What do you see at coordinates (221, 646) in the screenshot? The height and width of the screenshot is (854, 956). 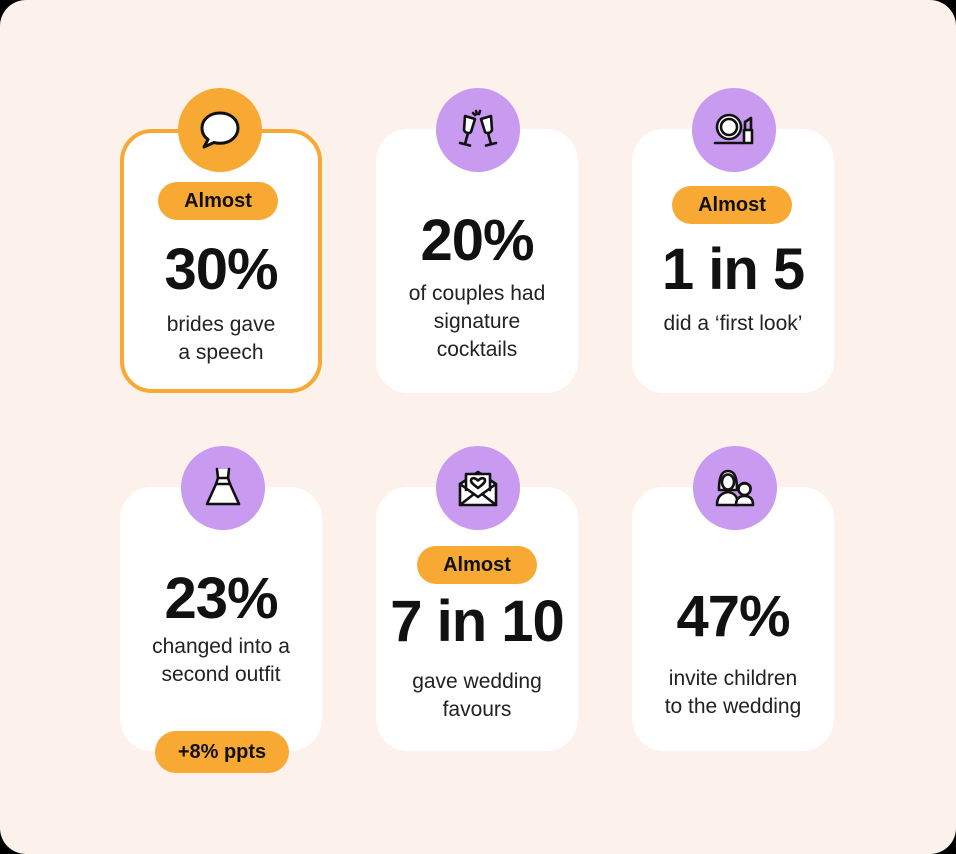 I see `desc-line: changed into a` at bounding box center [221, 646].